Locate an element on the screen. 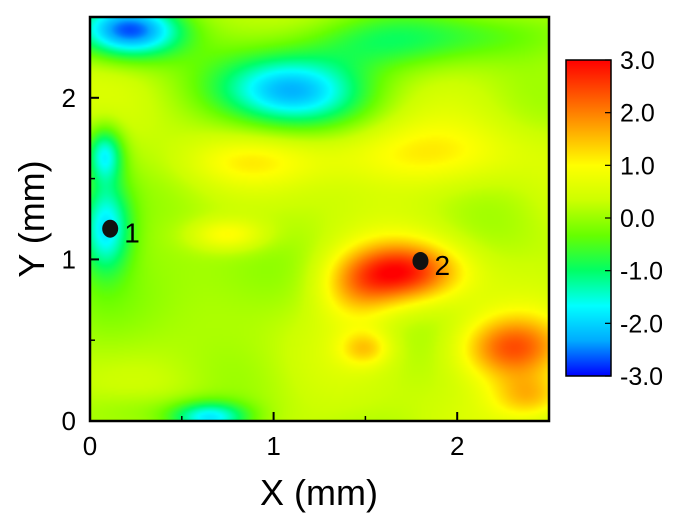 This screenshot has height=526, width=690. marker-label-2: 2 is located at coordinates (442, 265).